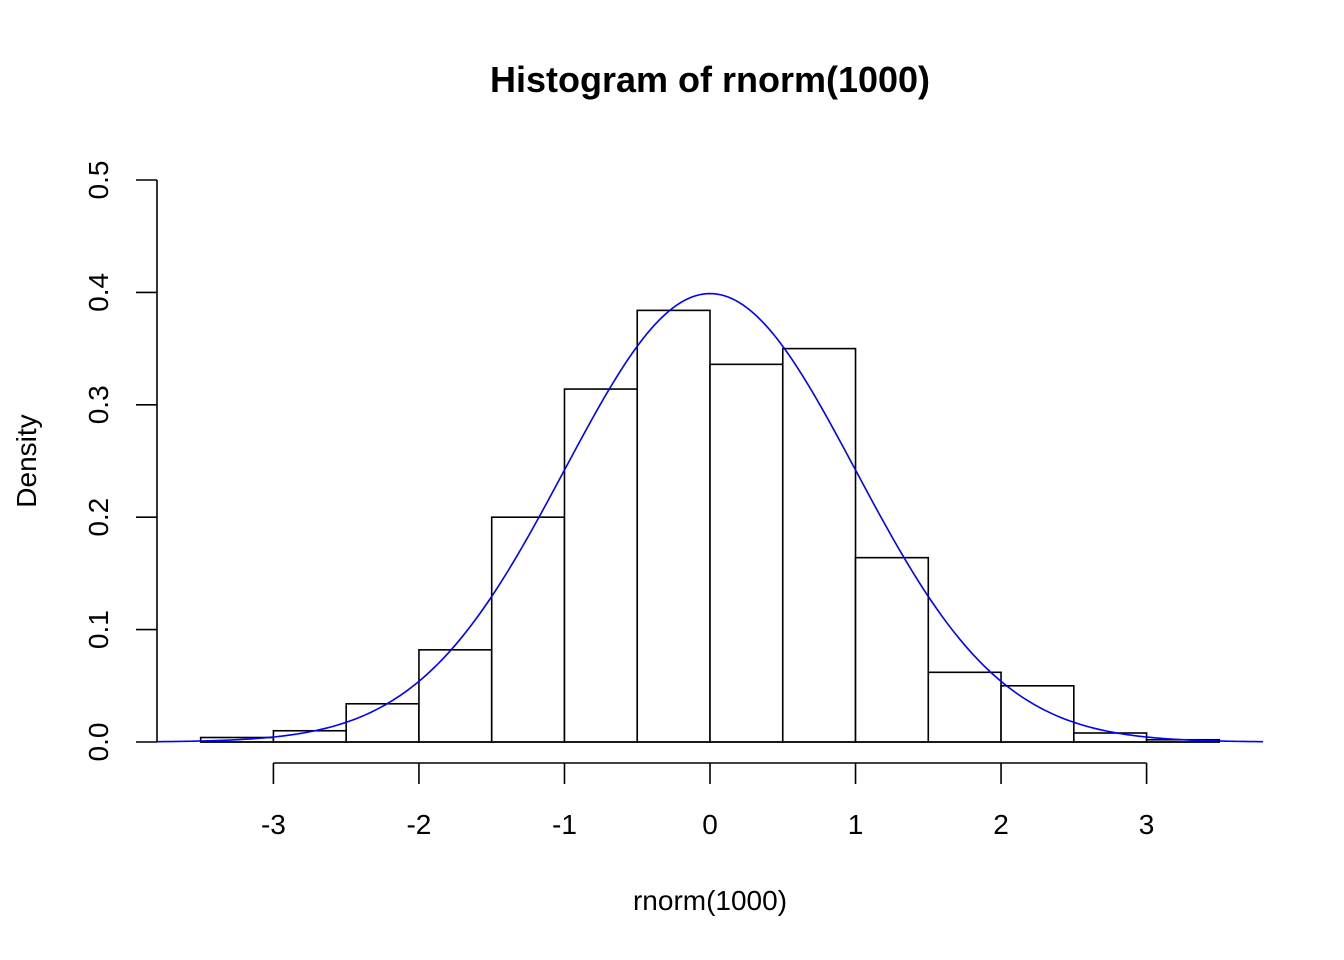  I want to click on x-tick-label: -1, so click(564, 824).